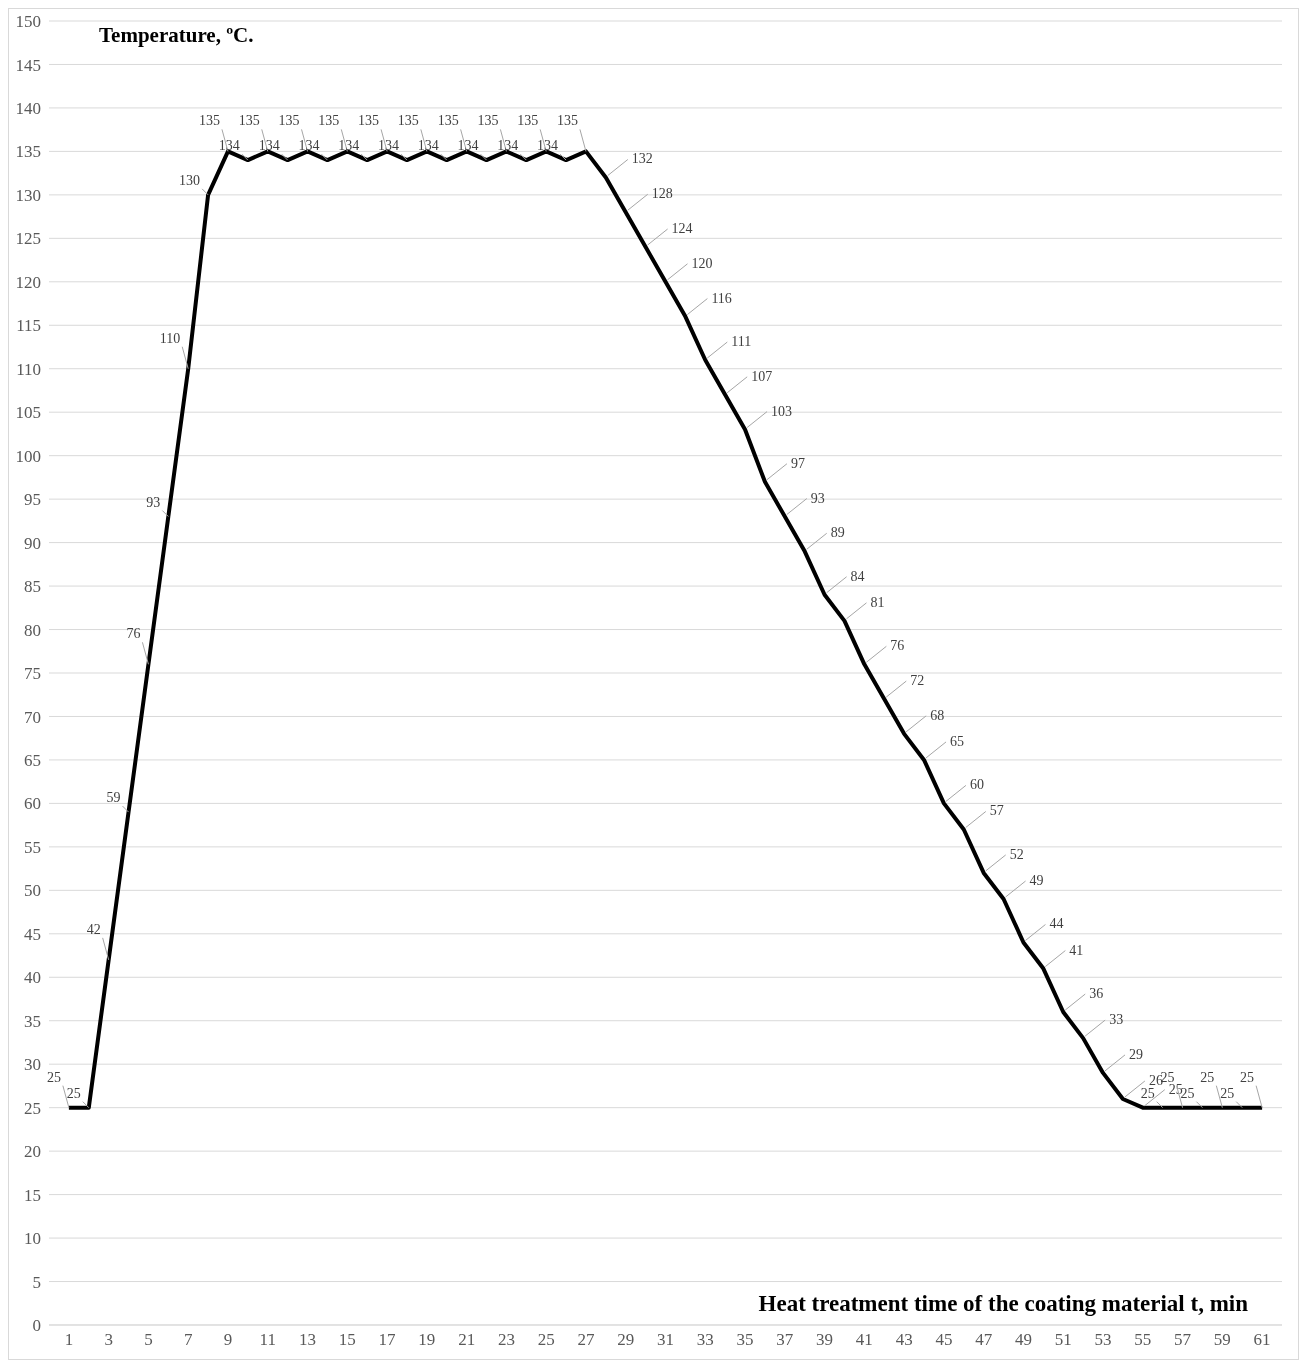  Describe the element at coordinates (665, 1340) in the screenshot. I see `x-tick-label: 31` at that location.